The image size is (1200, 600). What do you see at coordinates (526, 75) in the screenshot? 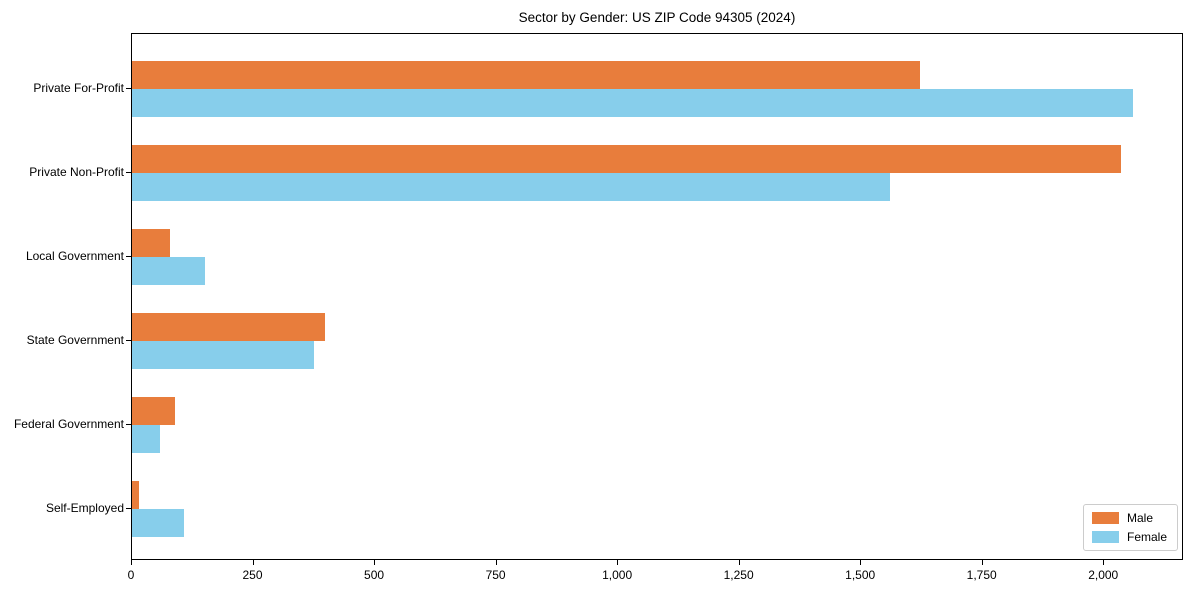
I see `bar-male-private-for-profit` at bounding box center [526, 75].